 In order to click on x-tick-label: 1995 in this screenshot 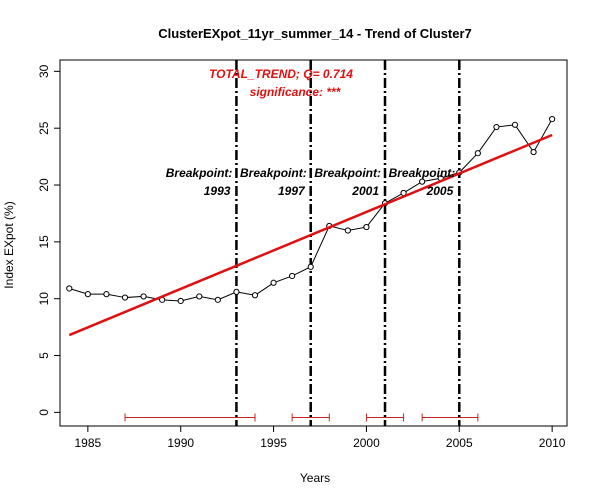, I will do `click(273, 443)`.